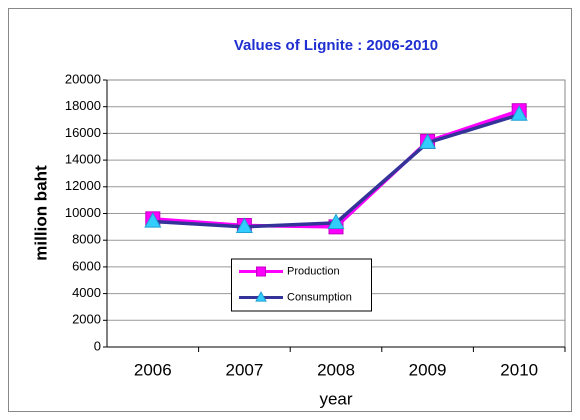  What do you see at coordinates (519, 369) in the screenshot?
I see `x-tick-label: 2010` at bounding box center [519, 369].